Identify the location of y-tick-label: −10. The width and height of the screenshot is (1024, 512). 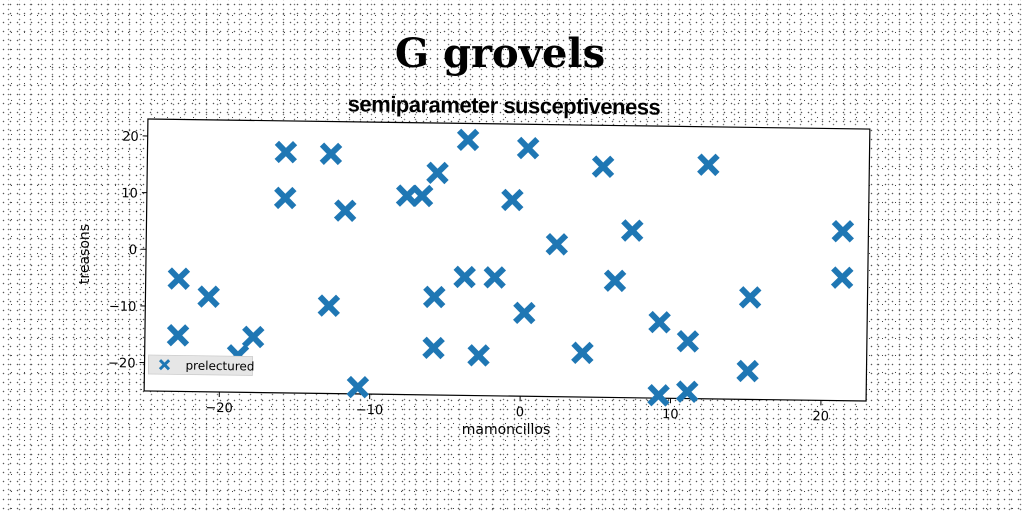
(123, 306).